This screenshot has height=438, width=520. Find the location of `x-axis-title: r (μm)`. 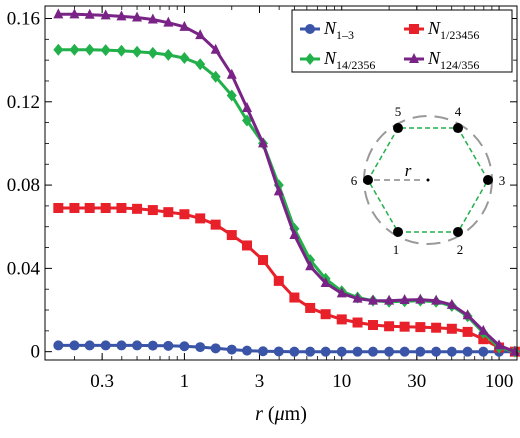

x-axis-title: r (μm) is located at coordinates (281, 414).